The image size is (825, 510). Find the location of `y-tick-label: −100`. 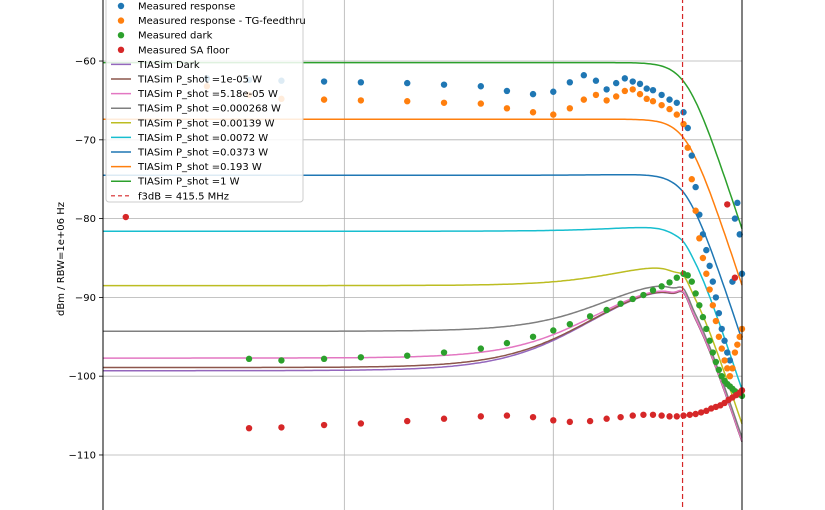

y-tick-label: −100 is located at coordinates (82, 377).